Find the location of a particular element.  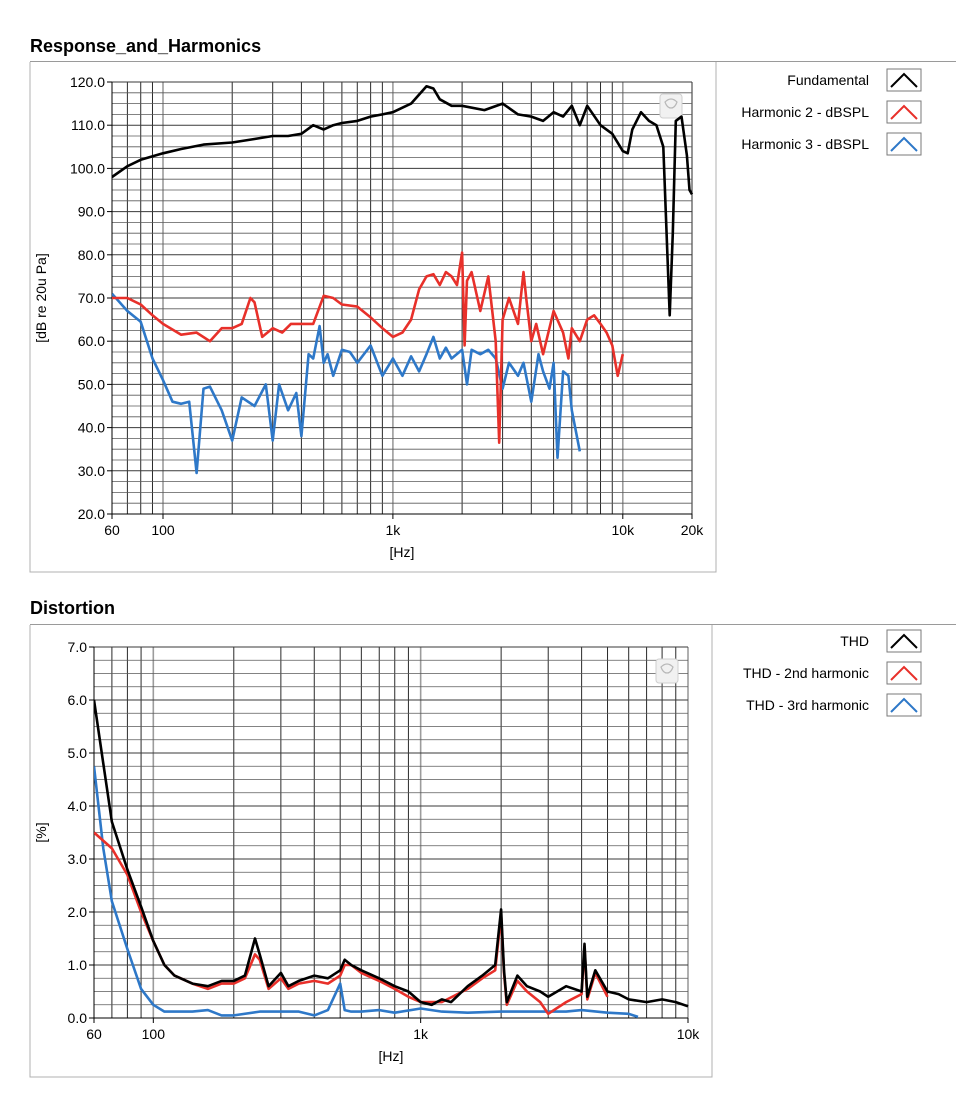

y-tick-label: 70.0 is located at coordinates (91, 298).